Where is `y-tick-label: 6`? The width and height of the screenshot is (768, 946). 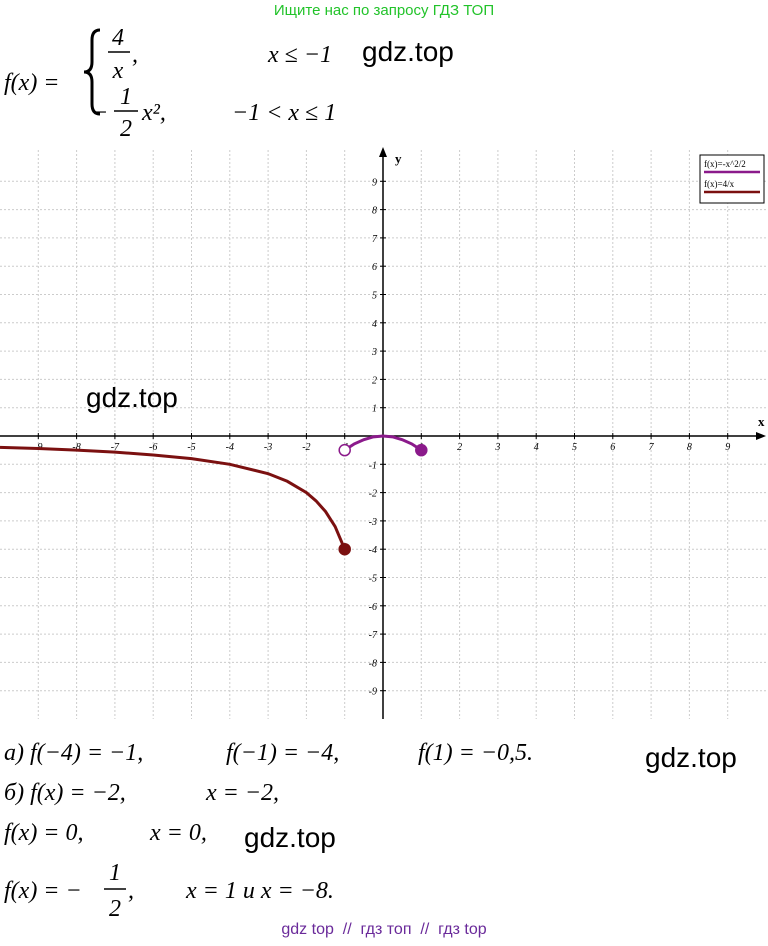 y-tick-label: 6 is located at coordinates (374, 267).